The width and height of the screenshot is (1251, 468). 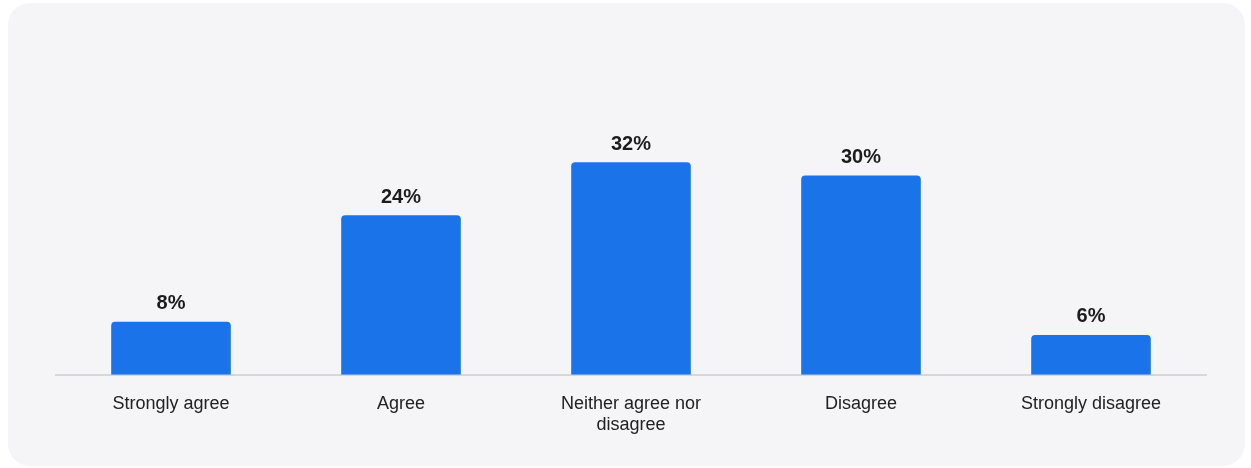 I want to click on data-label: 30%, so click(x=861, y=155).